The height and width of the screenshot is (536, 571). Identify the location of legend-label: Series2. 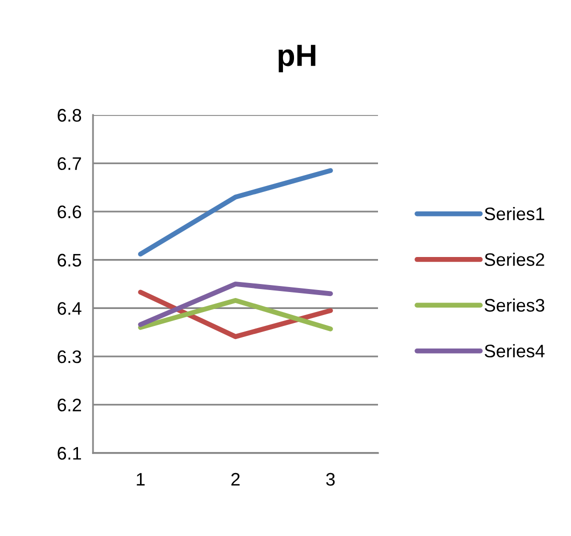
(514, 259).